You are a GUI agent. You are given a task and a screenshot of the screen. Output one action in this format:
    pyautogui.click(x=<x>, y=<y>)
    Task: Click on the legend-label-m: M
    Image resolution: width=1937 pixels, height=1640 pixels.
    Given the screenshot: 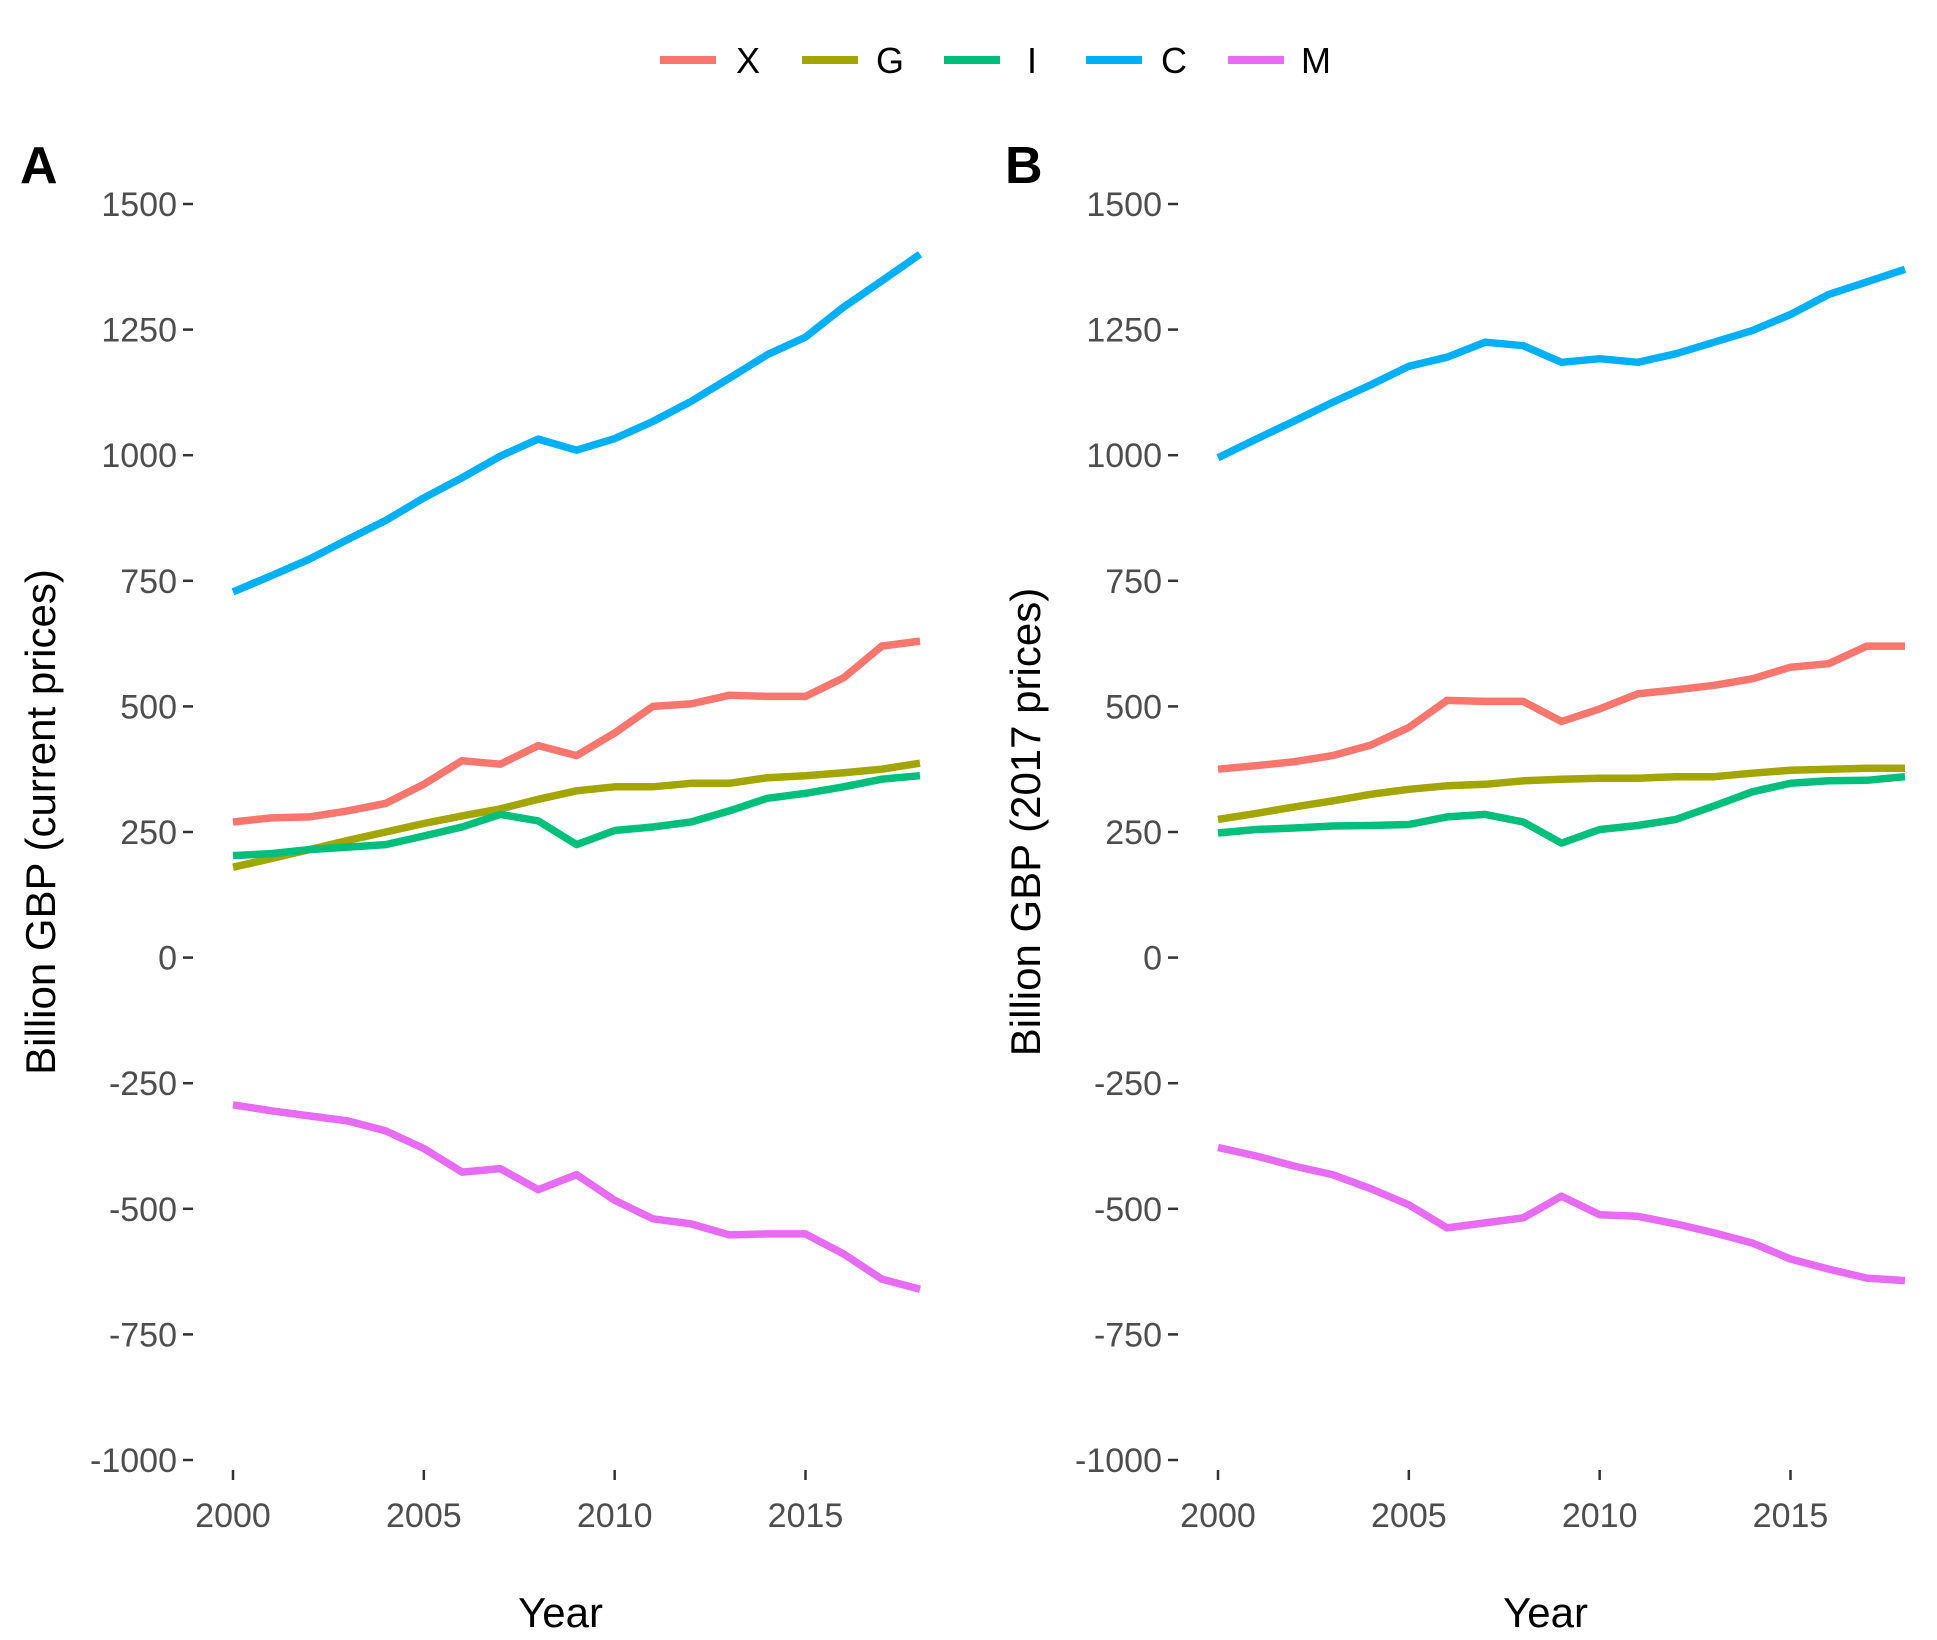 What is the action you would take?
    pyautogui.click(x=1316, y=60)
    